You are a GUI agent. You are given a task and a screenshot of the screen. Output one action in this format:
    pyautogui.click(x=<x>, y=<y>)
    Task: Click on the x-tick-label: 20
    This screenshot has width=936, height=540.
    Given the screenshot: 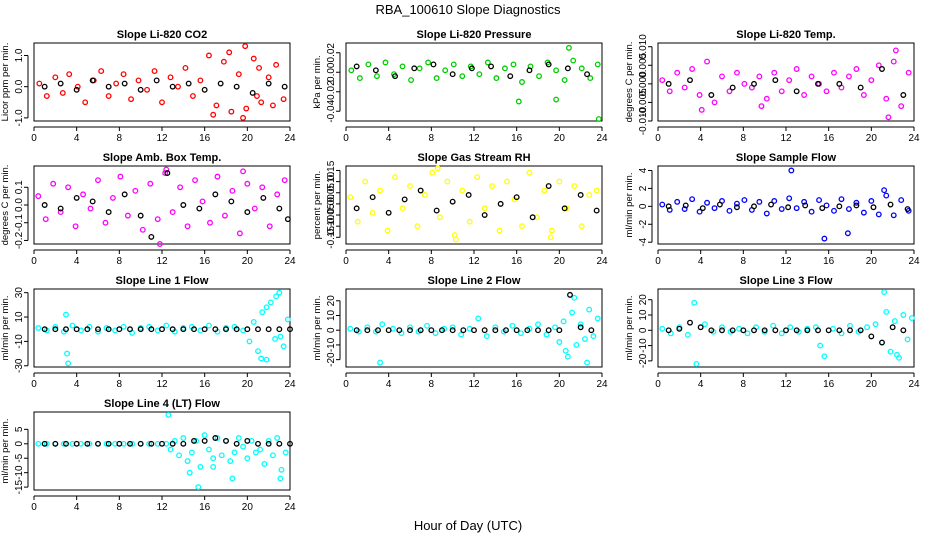 What is the action you would take?
    pyautogui.click(x=248, y=138)
    